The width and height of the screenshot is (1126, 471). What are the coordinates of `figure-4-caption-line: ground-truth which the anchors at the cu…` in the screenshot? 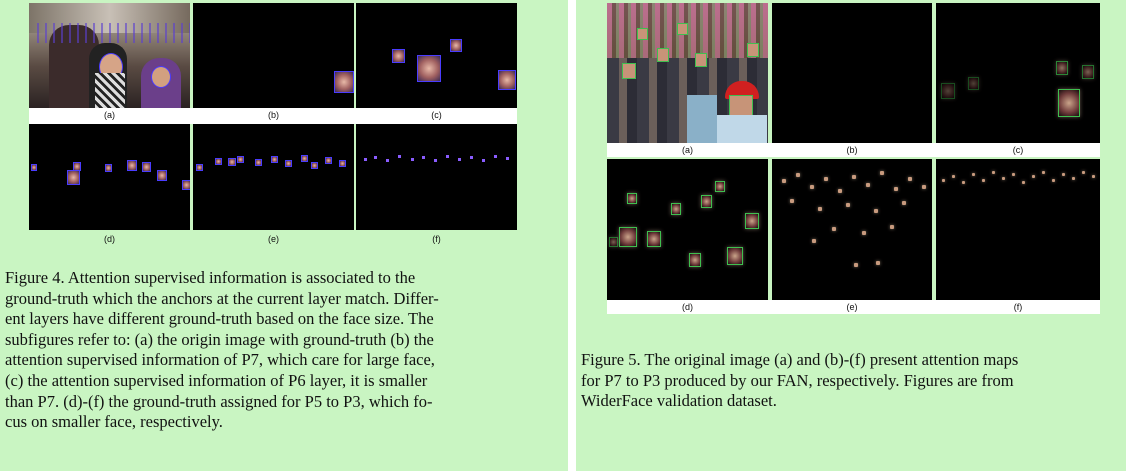 It's located at (222, 298).